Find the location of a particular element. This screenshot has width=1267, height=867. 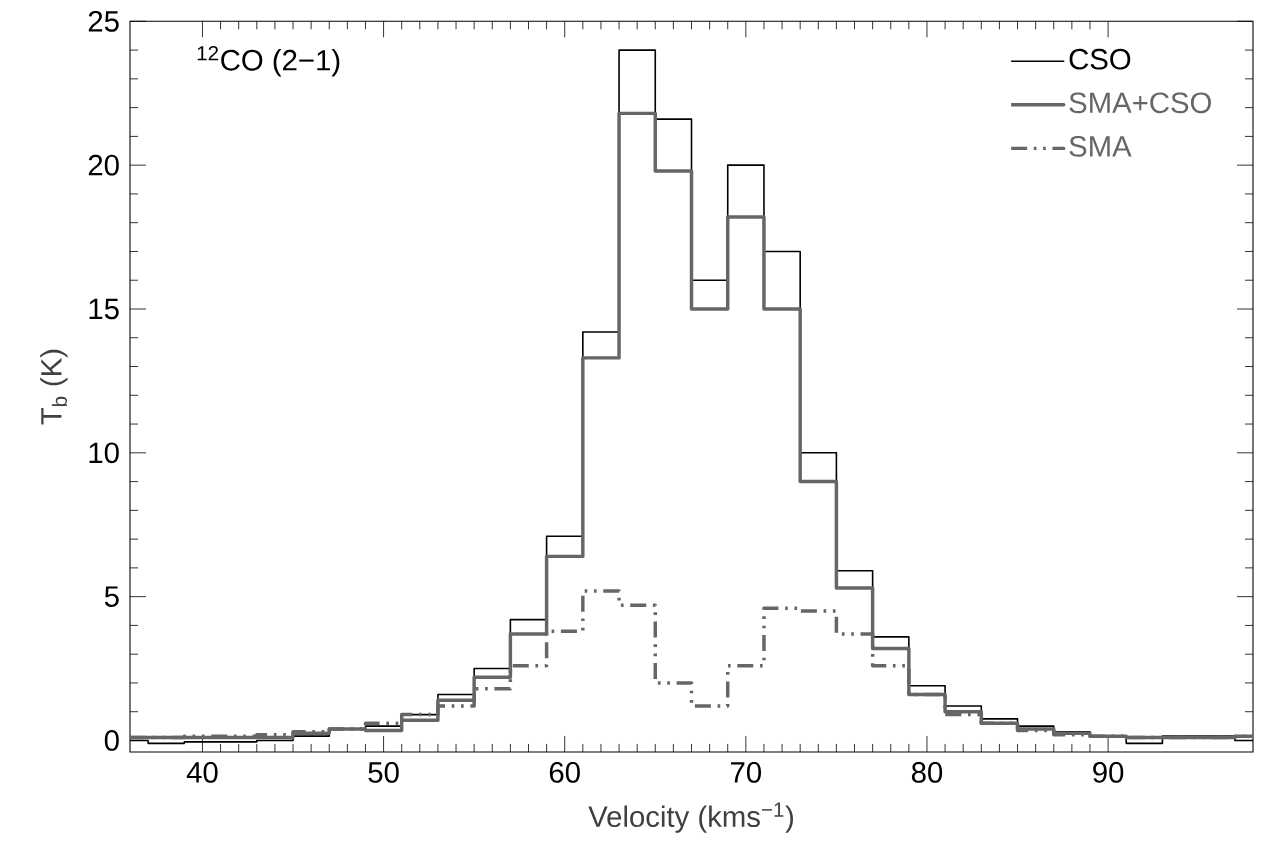

x-tick-label: 60 is located at coordinates (564, 772).